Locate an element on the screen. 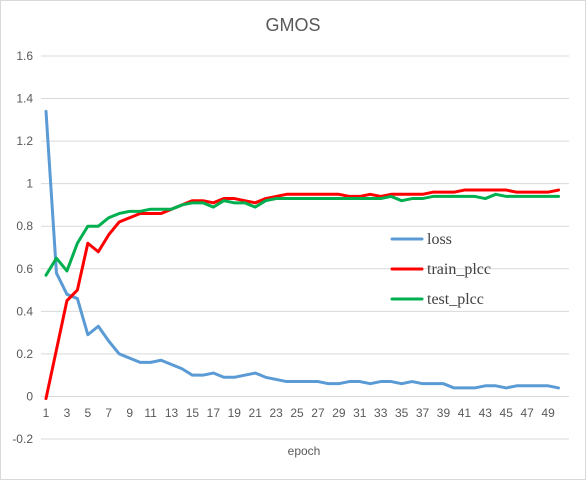 The image size is (586, 481). x-tick-label: 3 is located at coordinates (67, 413).